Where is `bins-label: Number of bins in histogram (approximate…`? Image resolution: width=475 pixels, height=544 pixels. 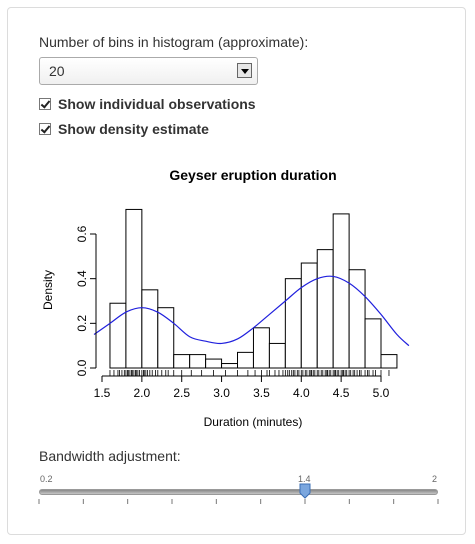
bins-label: Number of bins in histogram (approximate… is located at coordinates (174, 42).